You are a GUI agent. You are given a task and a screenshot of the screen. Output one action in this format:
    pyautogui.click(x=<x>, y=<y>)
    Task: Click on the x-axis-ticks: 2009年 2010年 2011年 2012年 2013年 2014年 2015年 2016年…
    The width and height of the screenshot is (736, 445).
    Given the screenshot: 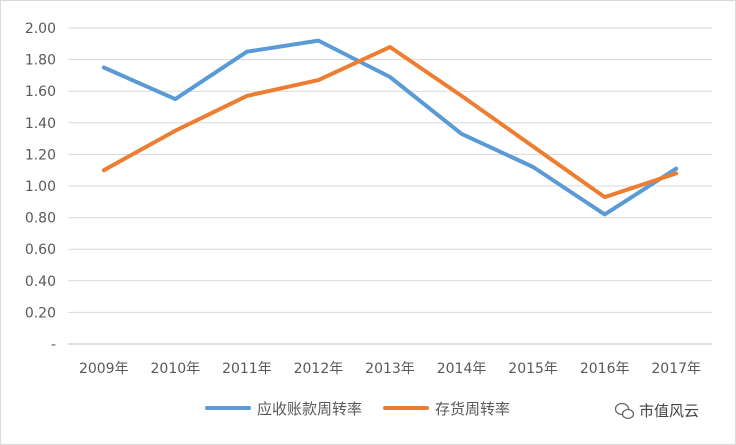 What is the action you would take?
    pyautogui.click(x=390, y=369)
    